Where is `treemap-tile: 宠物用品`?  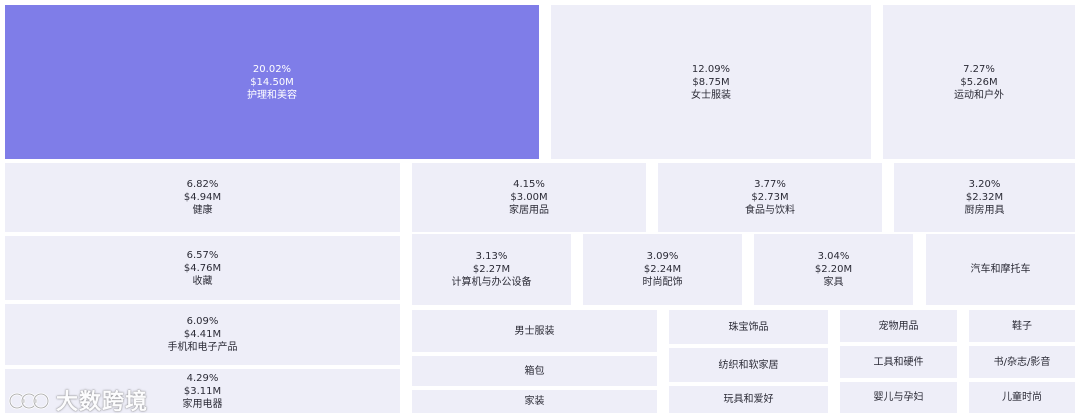
treemap-tile: 宠物用品 is located at coordinates (898, 326).